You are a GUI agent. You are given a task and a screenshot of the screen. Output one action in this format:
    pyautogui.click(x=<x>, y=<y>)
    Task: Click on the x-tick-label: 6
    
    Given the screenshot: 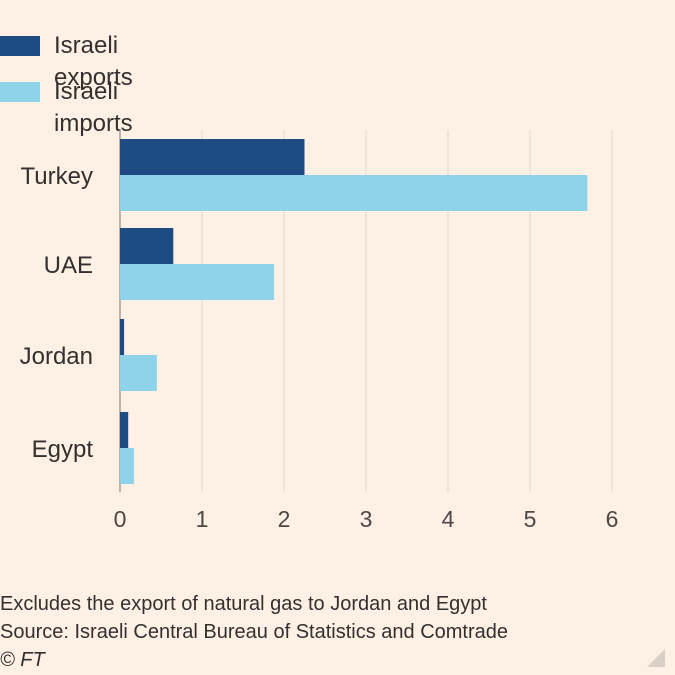 What is the action you would take?
    pyautogui.click(x=612, y=519)
    